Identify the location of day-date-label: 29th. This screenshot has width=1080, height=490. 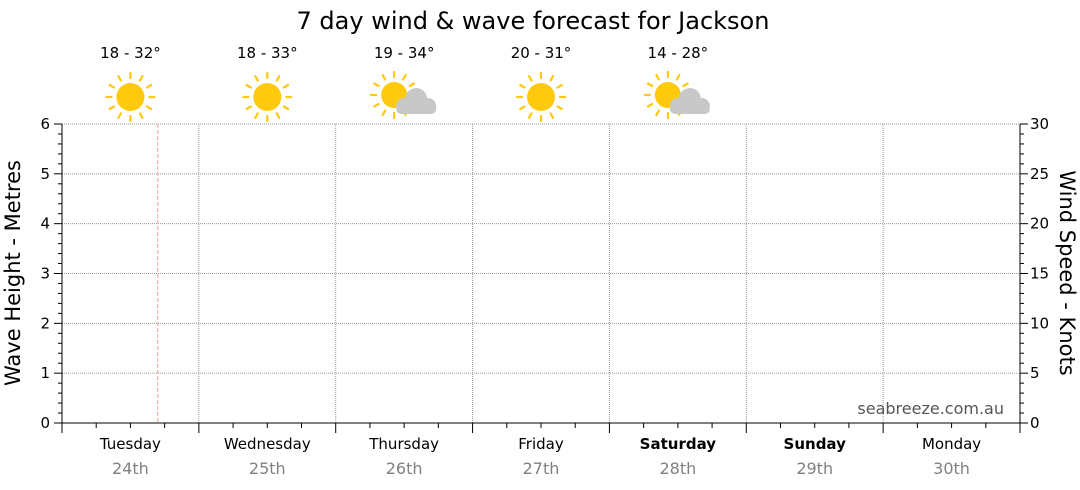
(814, 468).